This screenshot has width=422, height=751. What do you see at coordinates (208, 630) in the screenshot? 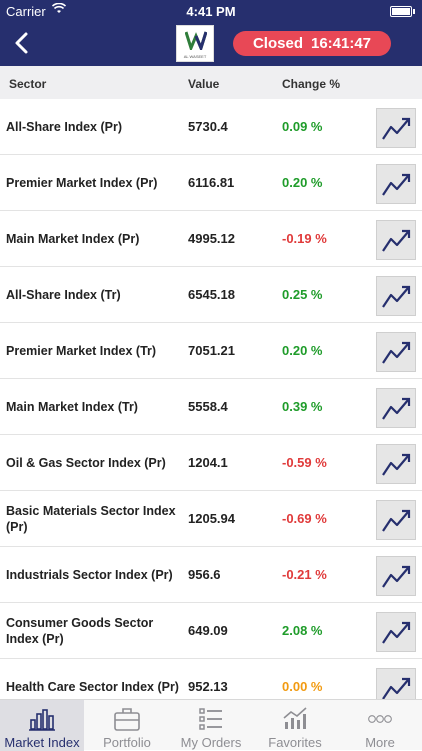
I see `index-value: 649.09` at bounding box center [208, 630].